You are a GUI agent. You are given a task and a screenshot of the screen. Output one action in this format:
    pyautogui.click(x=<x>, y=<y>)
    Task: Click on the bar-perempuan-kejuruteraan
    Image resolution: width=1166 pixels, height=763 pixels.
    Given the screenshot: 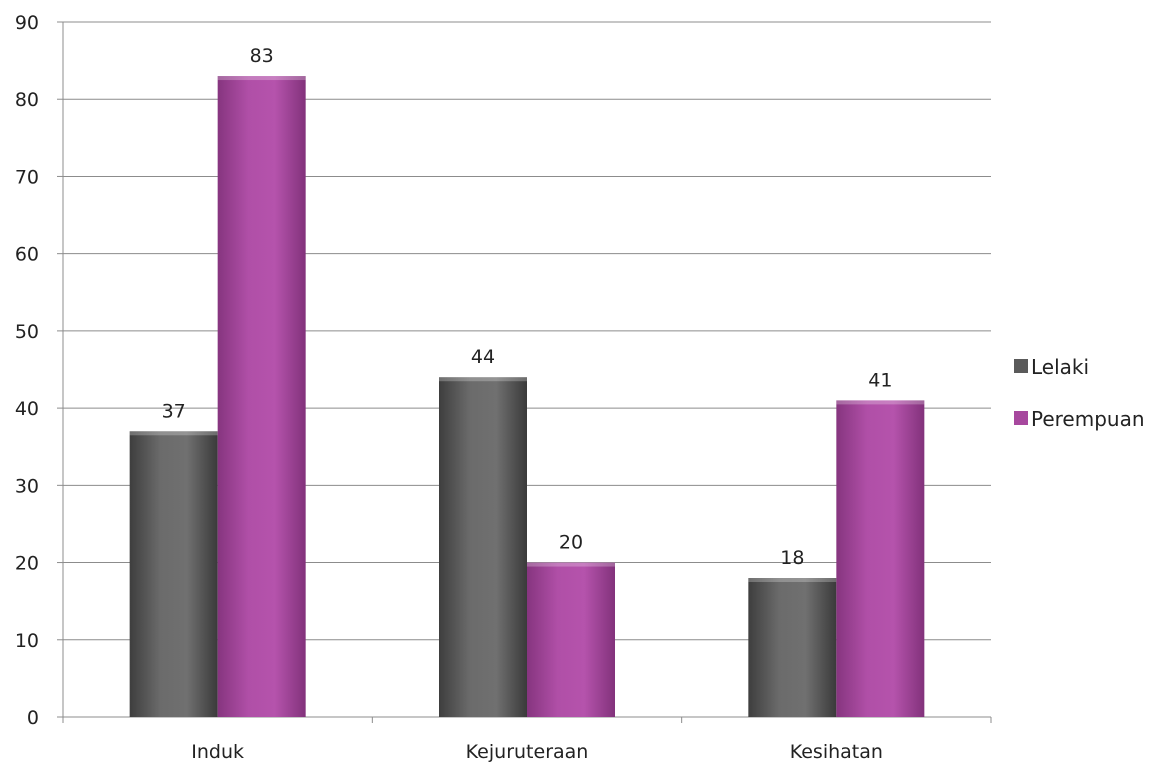 What is the action you would take?
    pyautogui.click(x=571, y=639)
    